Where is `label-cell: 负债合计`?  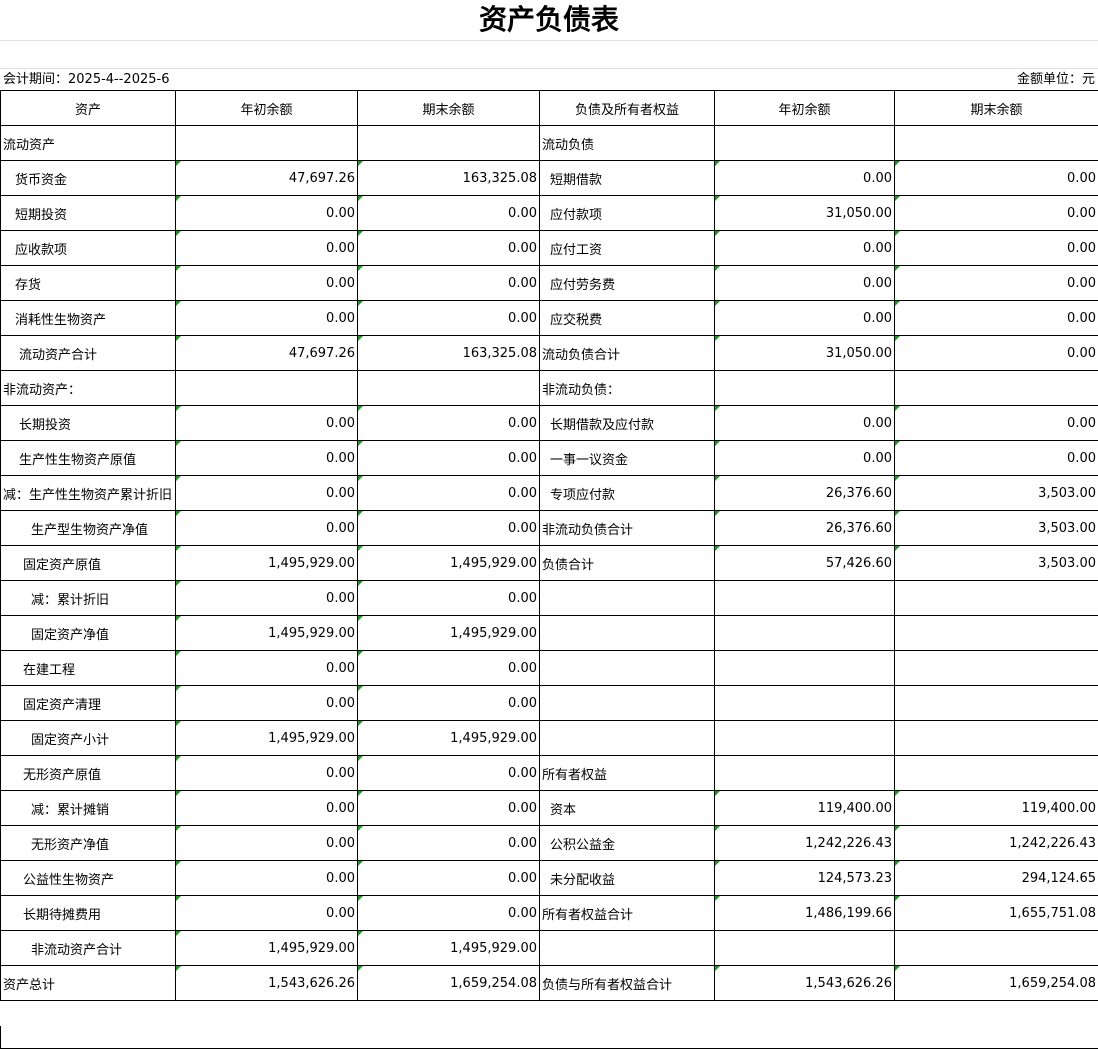 label-cell: 负债合计 is located at coordinates (627, 563).